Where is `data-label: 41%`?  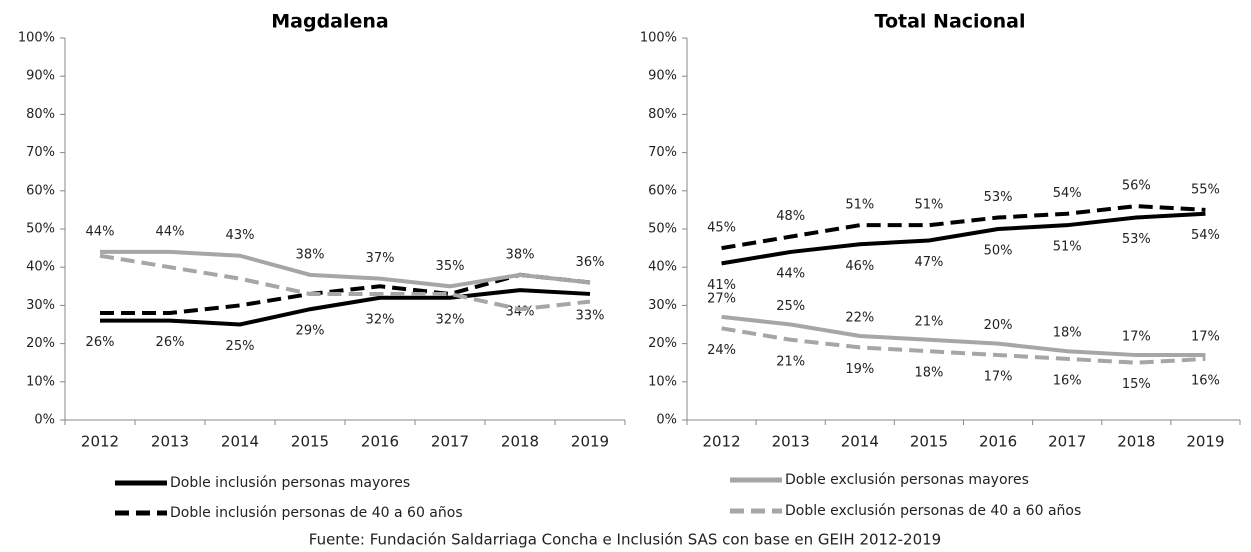 data-label: 41% is located at coordinates (721, 285).